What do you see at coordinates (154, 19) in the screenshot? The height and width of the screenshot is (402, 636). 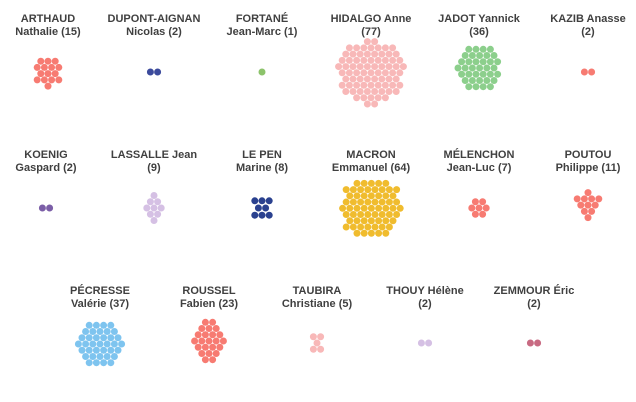 I see `candidate-name-label: DUPONT-AIGNAN` at bounding box center [154, 19].